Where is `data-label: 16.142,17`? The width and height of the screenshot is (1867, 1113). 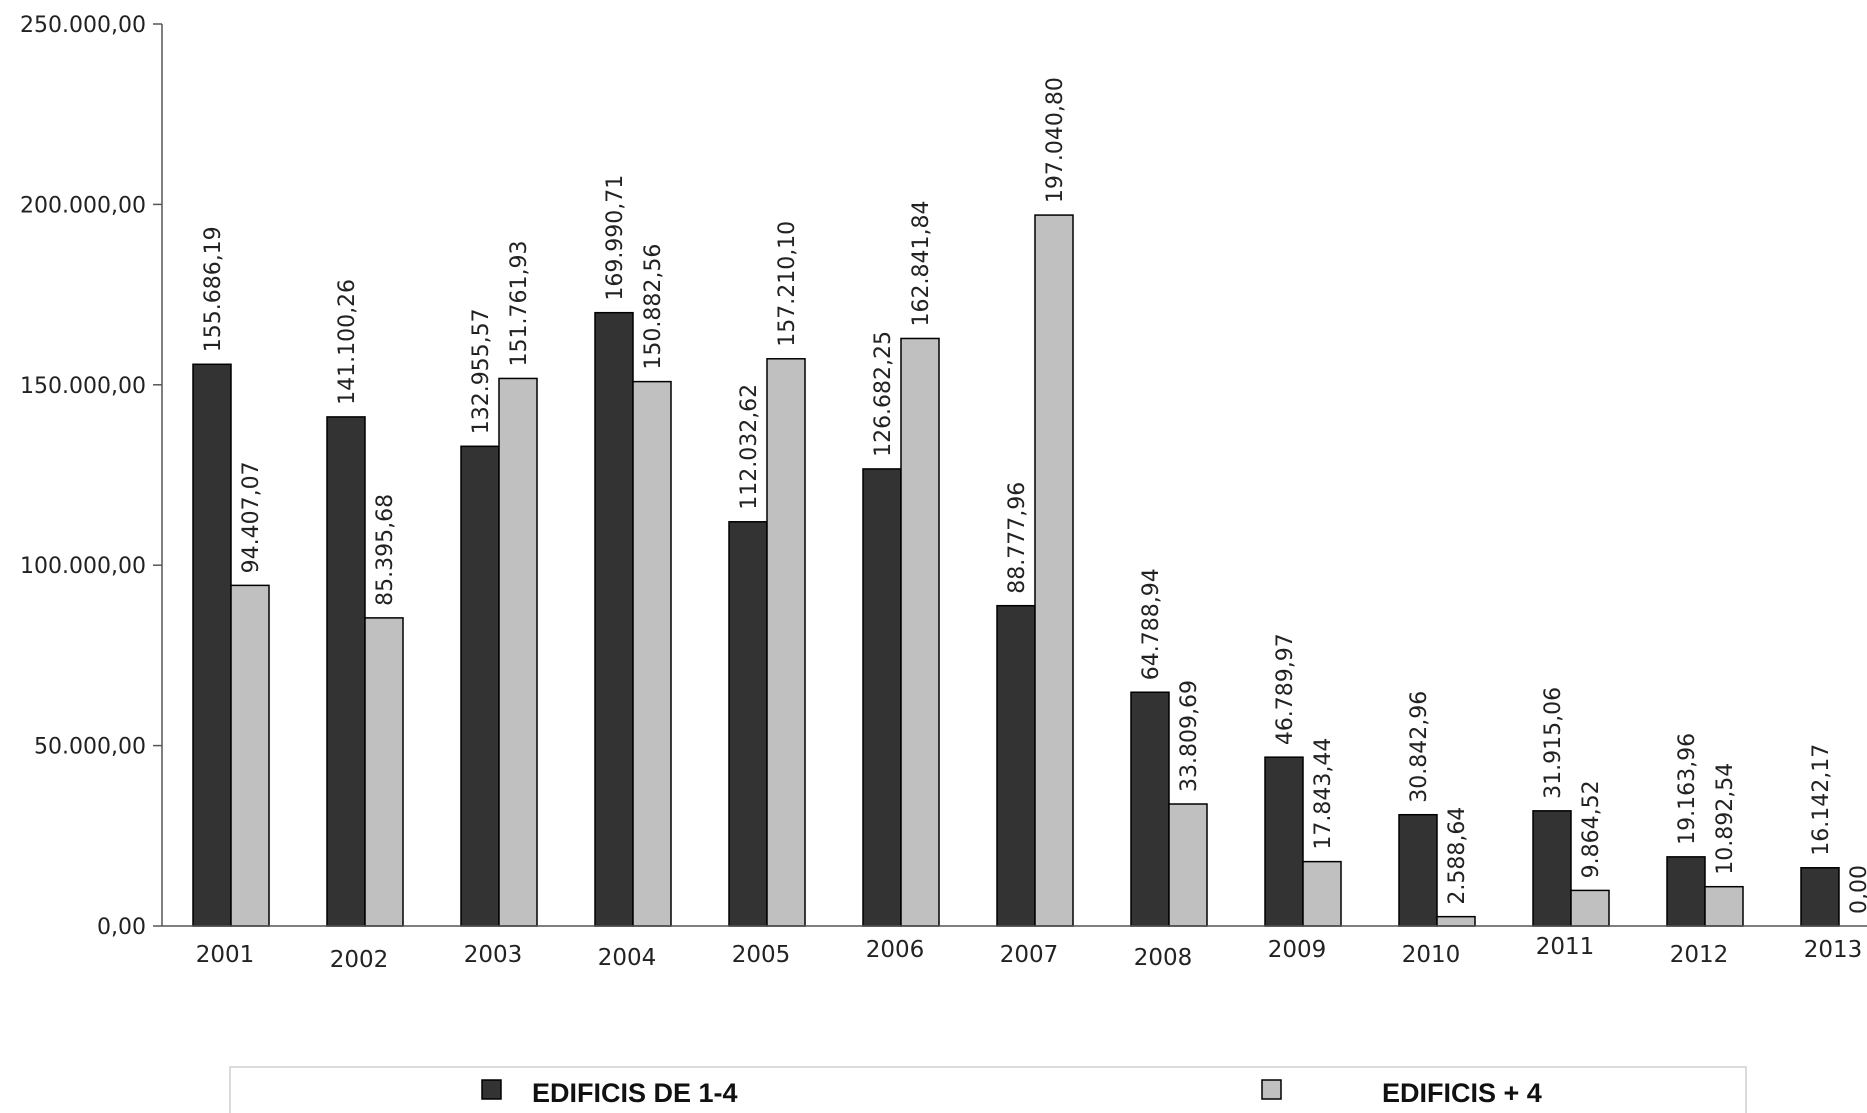
data-label: 16.142,17 is located at coordinates (1821, 800).